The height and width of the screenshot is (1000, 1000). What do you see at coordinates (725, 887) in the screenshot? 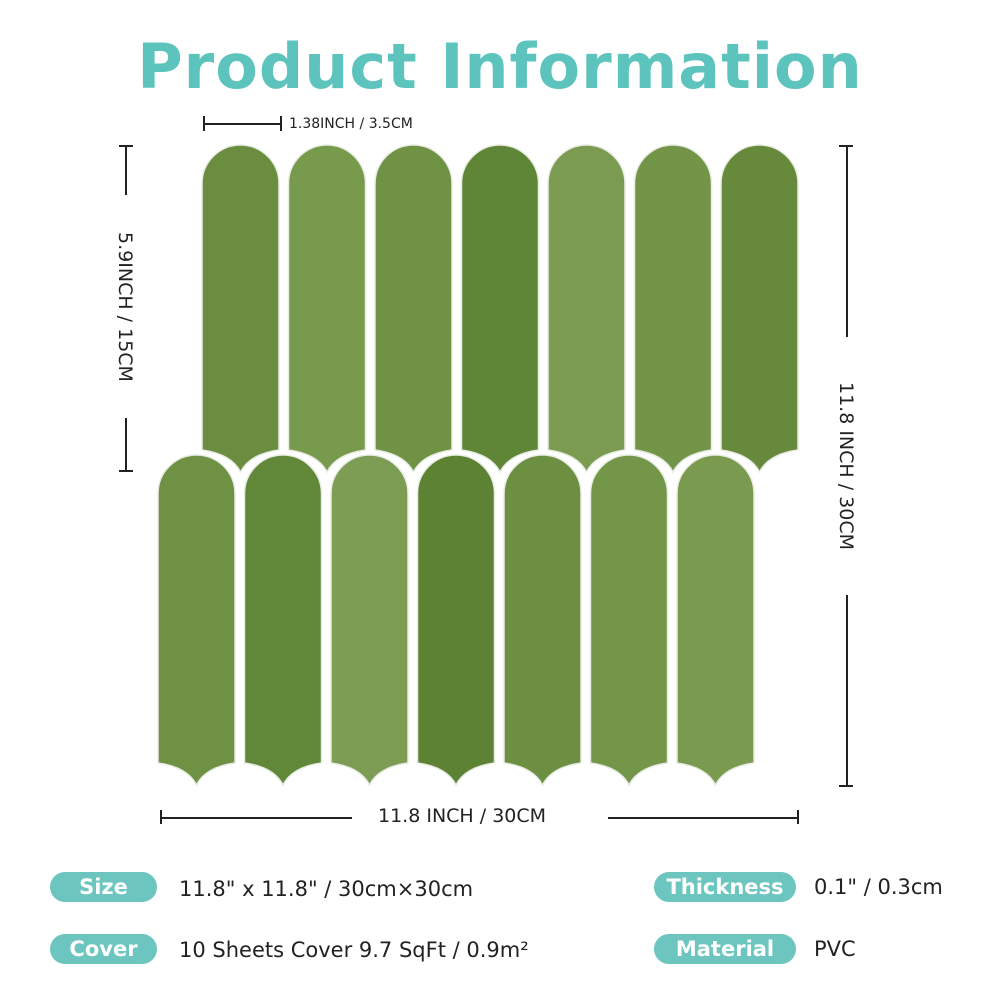
I see `spec-label-thickness: Thickness` at bounding box center [725, 887].